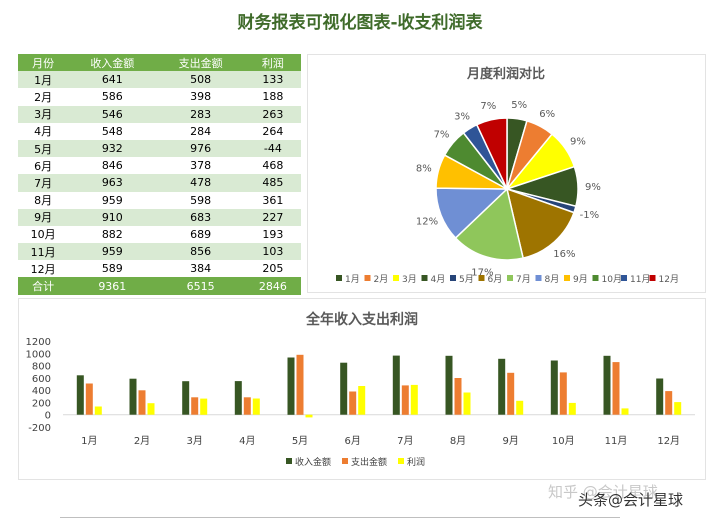 The width and height of the screenshot is (720, 520). I want to click on pie-legend-label: 2月, so click(381, 279).